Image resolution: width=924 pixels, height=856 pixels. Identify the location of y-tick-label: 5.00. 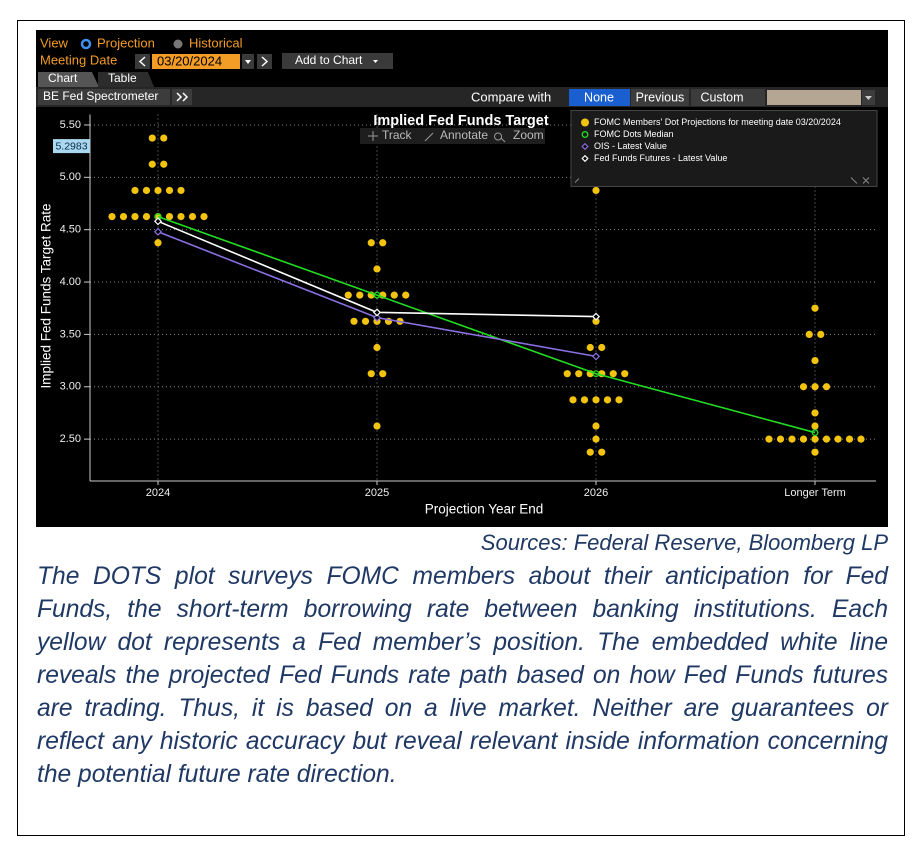
(70, 177).